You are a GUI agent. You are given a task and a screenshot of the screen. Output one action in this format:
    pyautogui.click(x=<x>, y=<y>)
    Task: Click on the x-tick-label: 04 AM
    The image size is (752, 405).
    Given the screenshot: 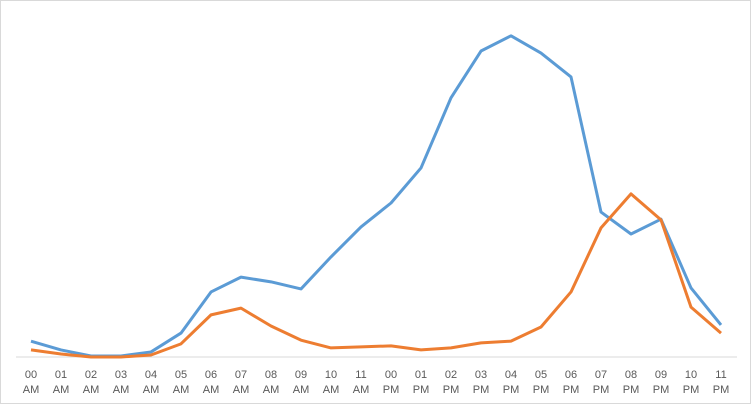 What is the action you would take?
    pyautogui.click(x=151, y=382)
    